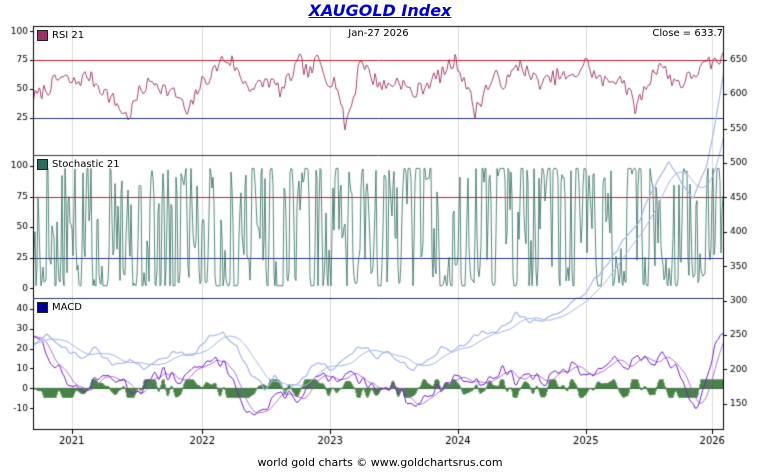 This screenshot has width=760, height=475. Describe the element at coordinates (42, 164) in the screenshot. I see `stochastic-legend-swatch-icon` at that location.